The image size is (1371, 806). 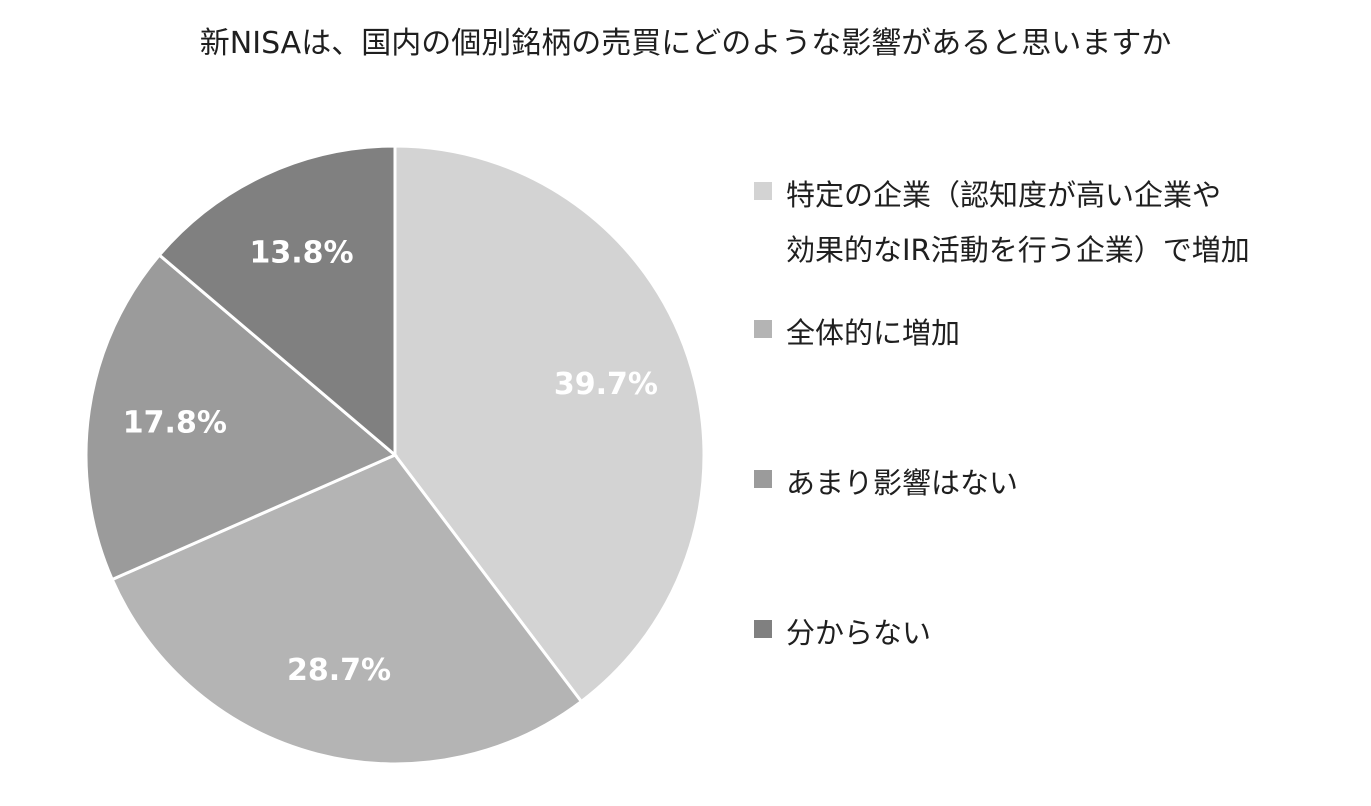 What do you see at coordinates (1054, 531) in the screenshot?
I see `legend-item-little-impact: あまり影響はない` at bounding box center [1054, 531].